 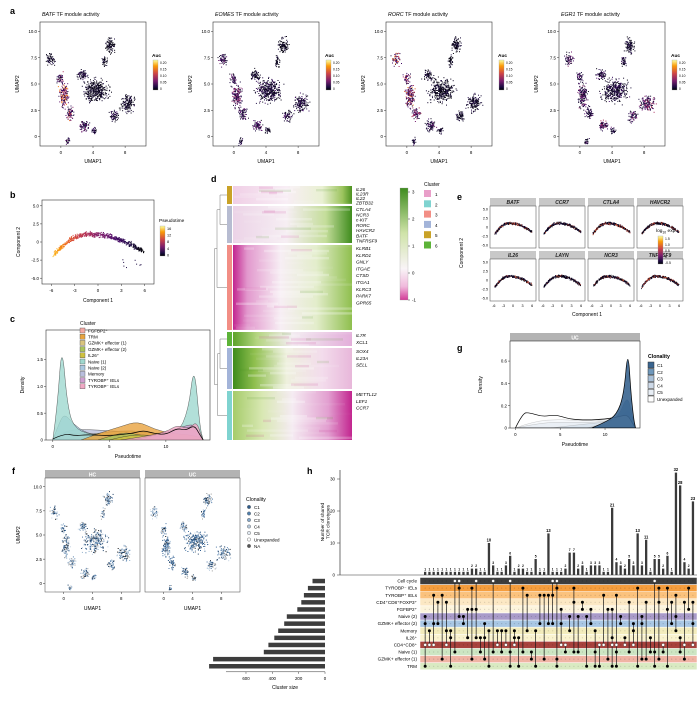 I want to click on y-tick: 2.5, so click(x=34, y=110).